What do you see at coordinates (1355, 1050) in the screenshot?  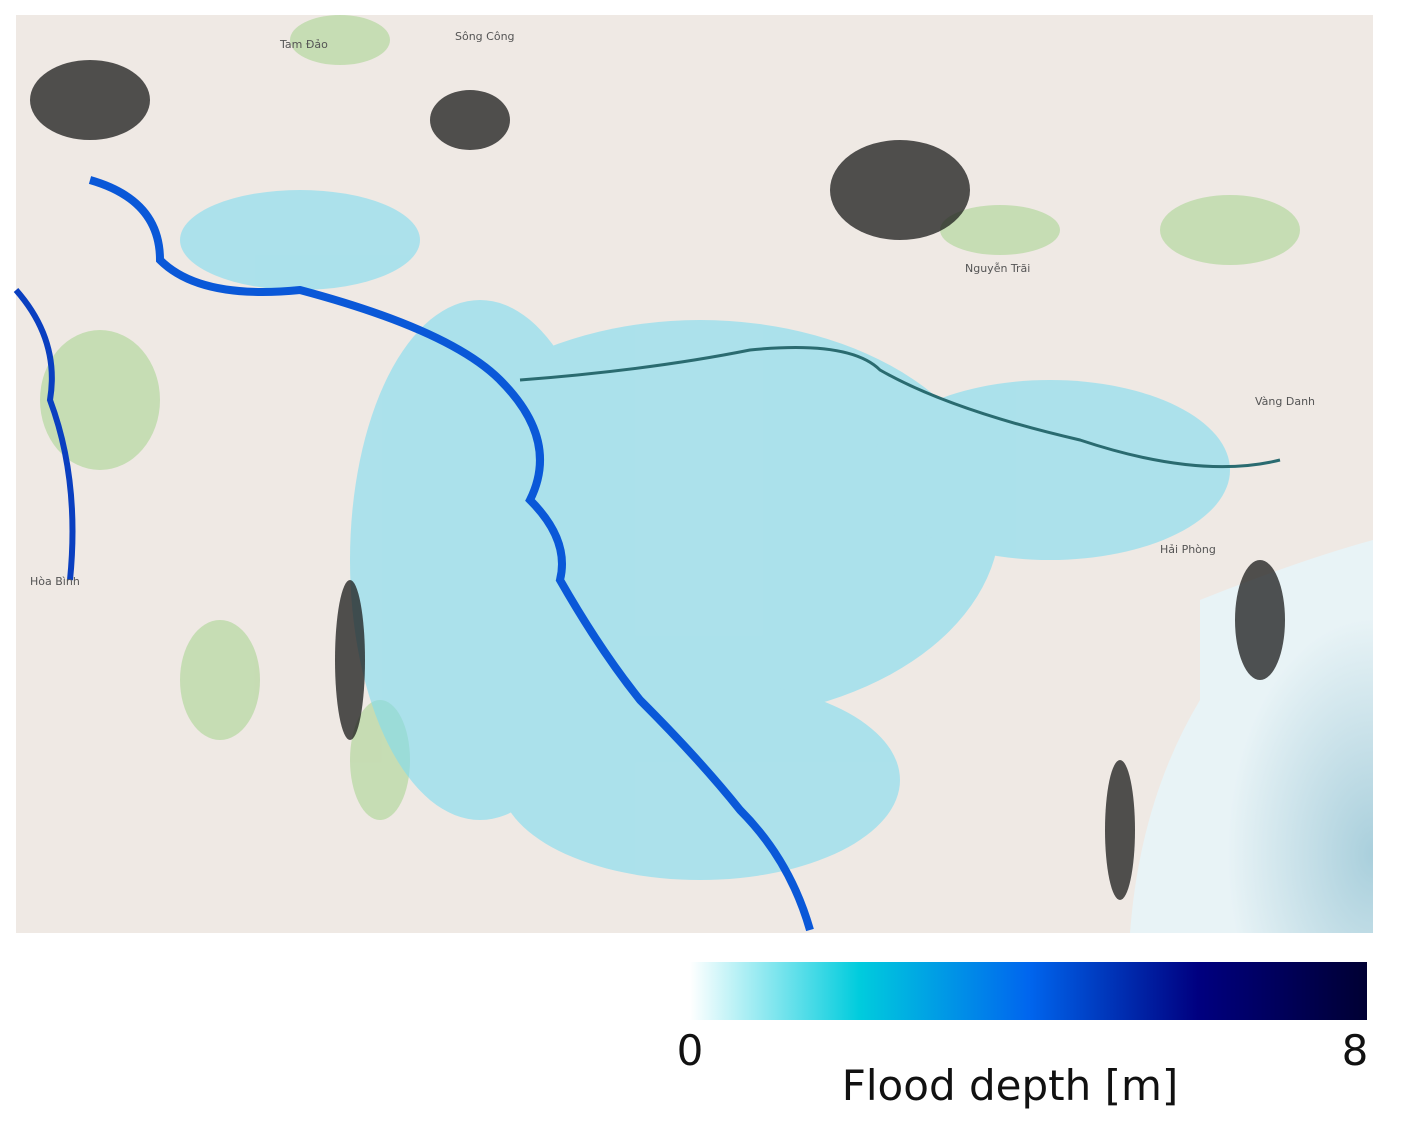 I see `colorbar-max: 8` at bounding box center [1355, 1050].